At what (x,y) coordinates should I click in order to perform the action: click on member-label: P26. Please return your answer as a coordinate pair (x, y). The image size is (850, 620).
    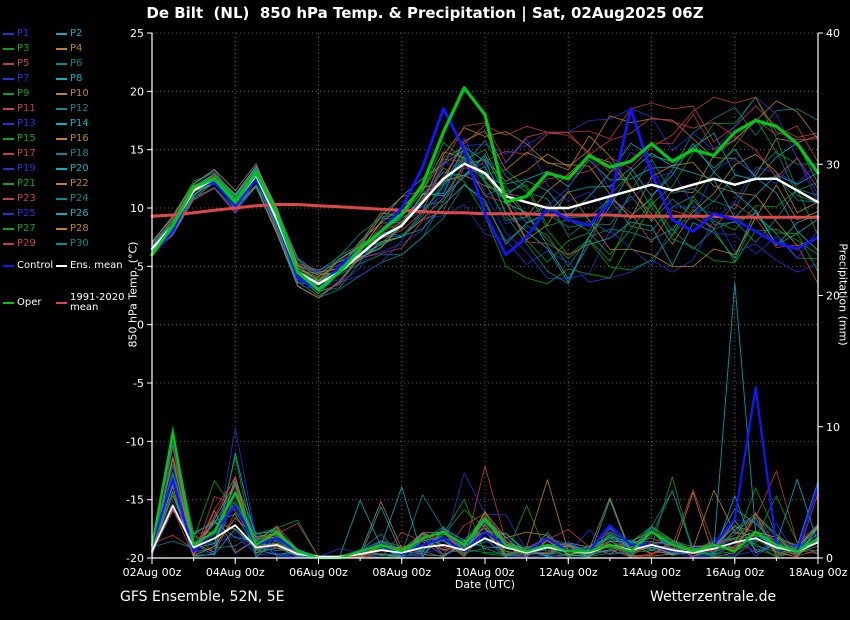
    Looking at the image, I should click on (79, 213).